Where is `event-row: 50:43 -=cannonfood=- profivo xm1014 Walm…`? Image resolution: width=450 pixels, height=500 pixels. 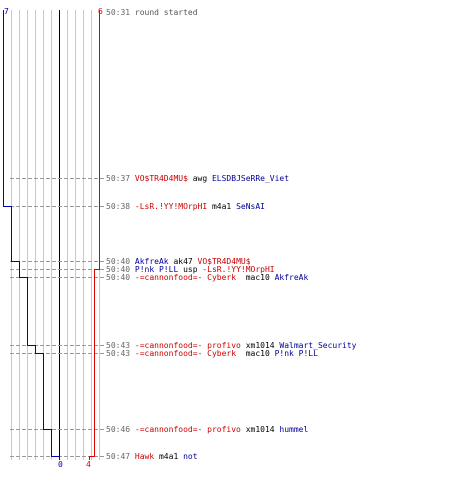
event-row: 50:43 -=cannonfood=- profivo xm1014 Walm… is located at coordinates (231, 345).